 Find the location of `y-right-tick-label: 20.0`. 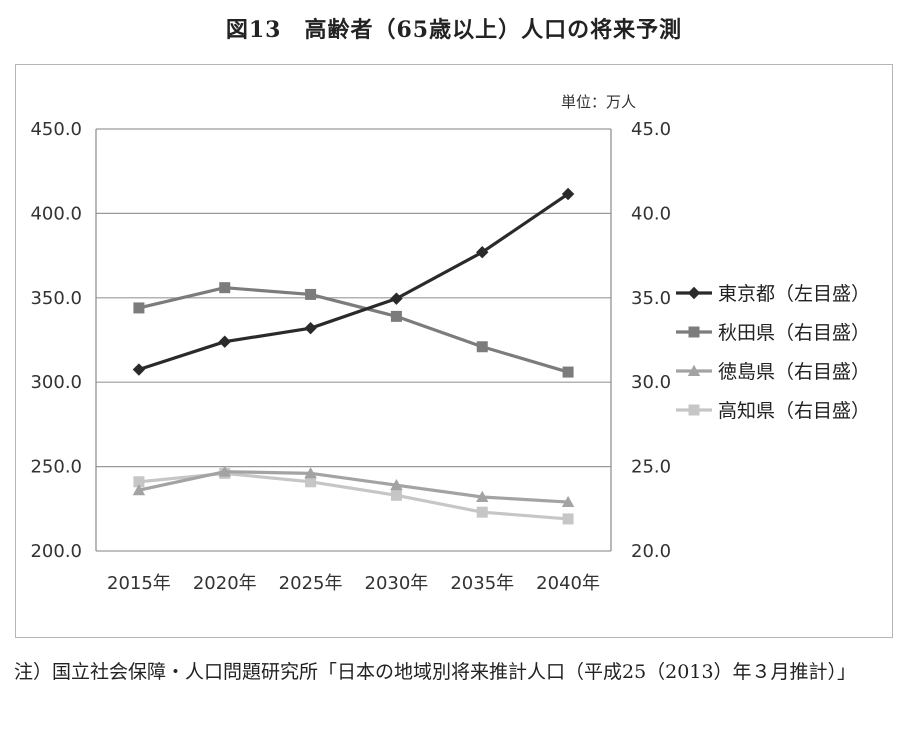

y-right-tick-label: 20.0 is located at coordinates (651, 551).